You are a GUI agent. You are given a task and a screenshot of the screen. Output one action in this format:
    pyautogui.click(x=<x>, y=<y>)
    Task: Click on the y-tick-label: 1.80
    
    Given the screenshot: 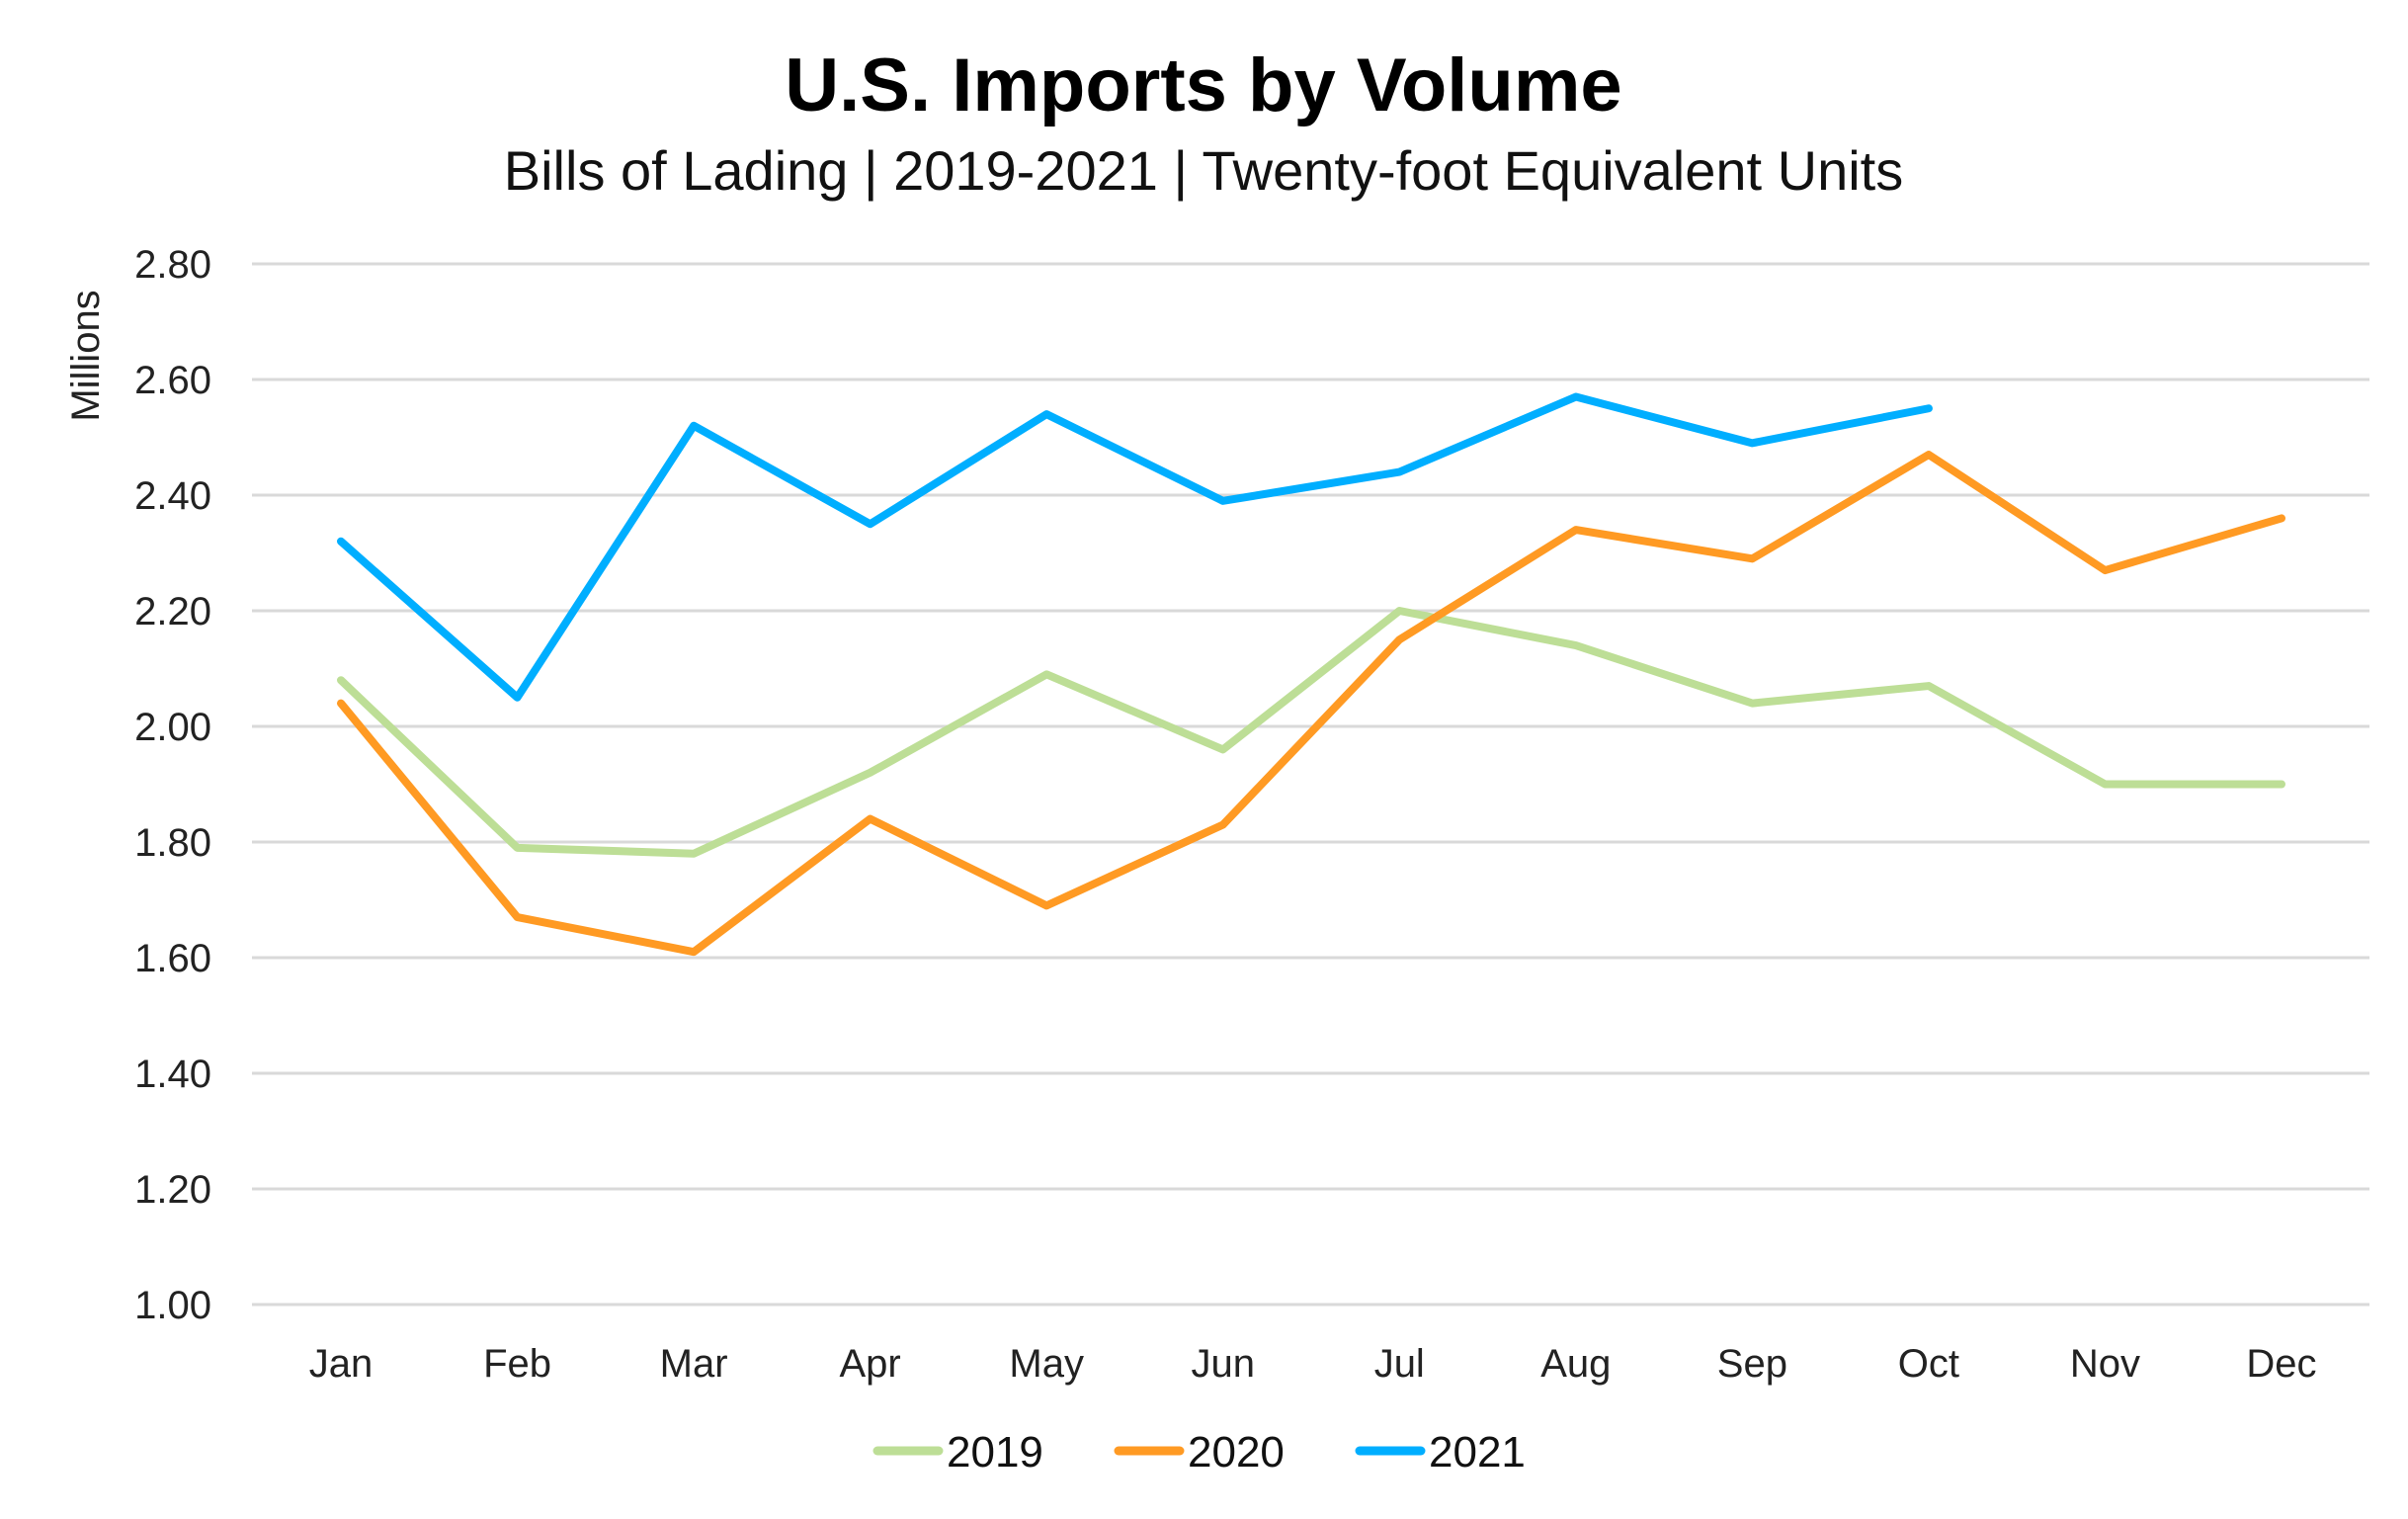 What is the action you would take?
    pyautogui.click(x=172, y=843)
    